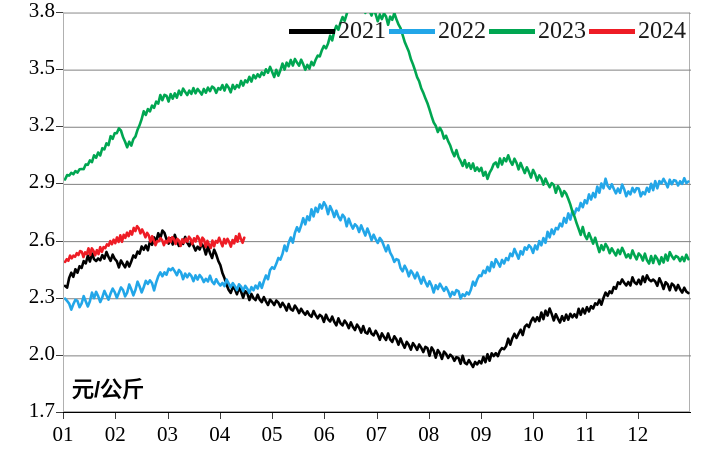  Describe the element at coordinates (220, 434) in the screenshot. I see `x-axis-tick-label: 04` at that location.